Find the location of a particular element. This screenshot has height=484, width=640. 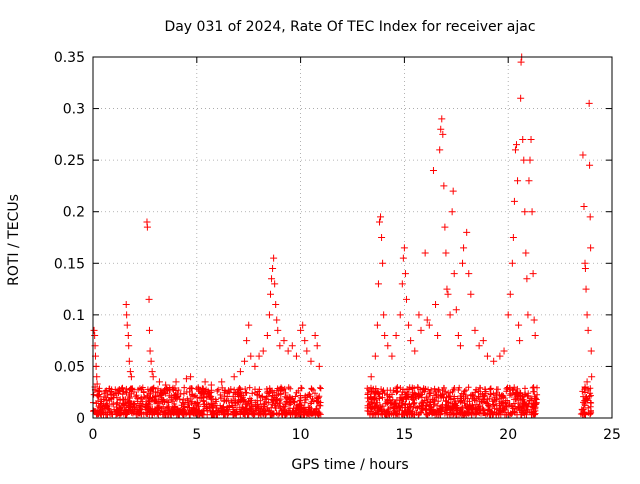

x-tick-label: 5 is located at coordinates (196, 435).